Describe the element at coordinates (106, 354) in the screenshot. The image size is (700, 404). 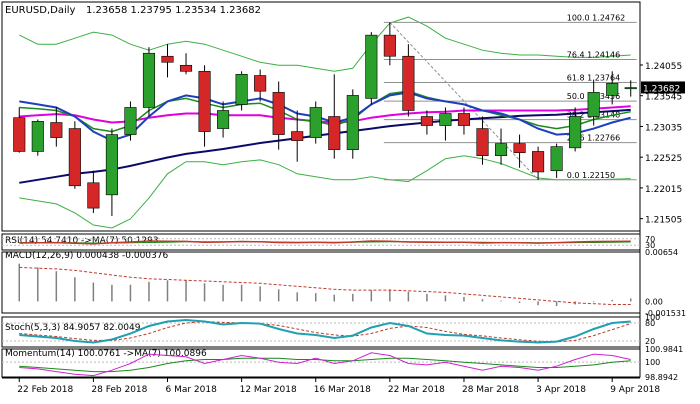
I see `momentum-label: Momentum(14) 100.0761 ->MA(7) 100.0896` at that location.